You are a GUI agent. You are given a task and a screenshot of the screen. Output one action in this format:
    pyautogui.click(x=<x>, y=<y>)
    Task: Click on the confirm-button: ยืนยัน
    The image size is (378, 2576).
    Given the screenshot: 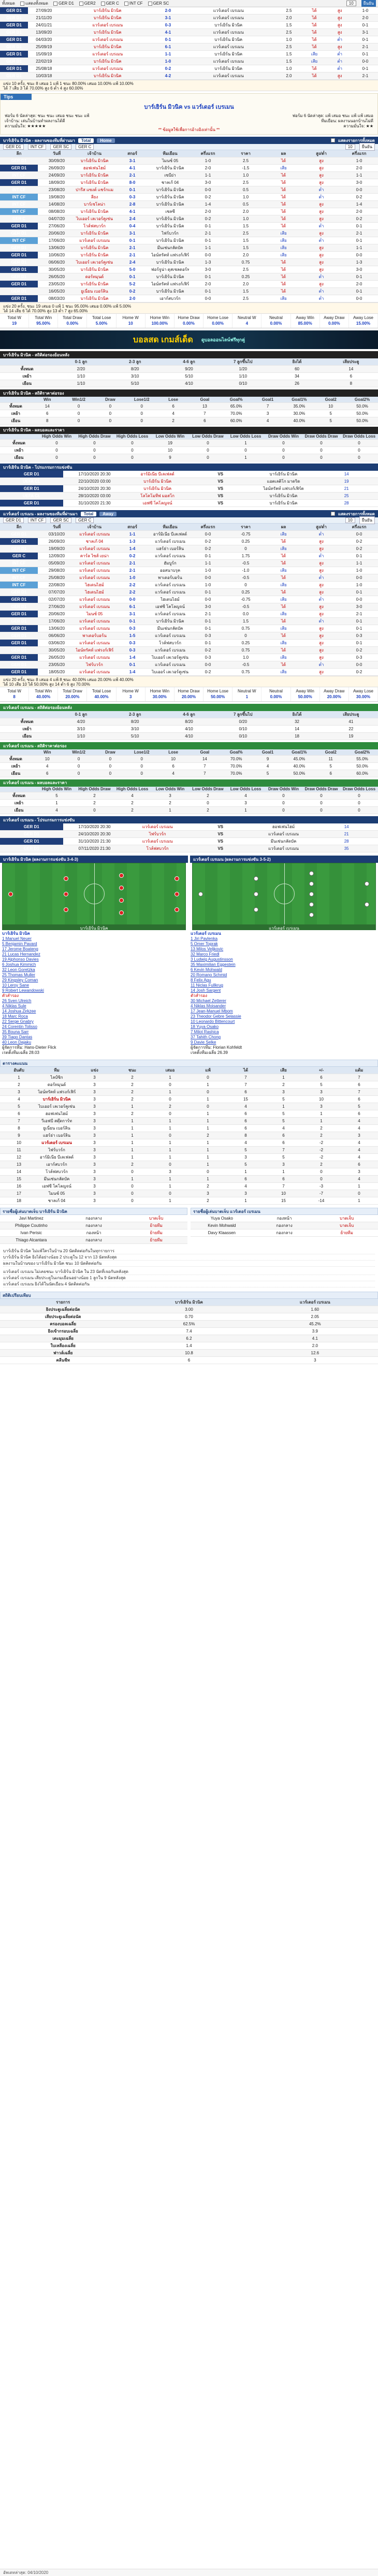 What is the action you would take?
    pyautogui.click(x=367, y=147)
    